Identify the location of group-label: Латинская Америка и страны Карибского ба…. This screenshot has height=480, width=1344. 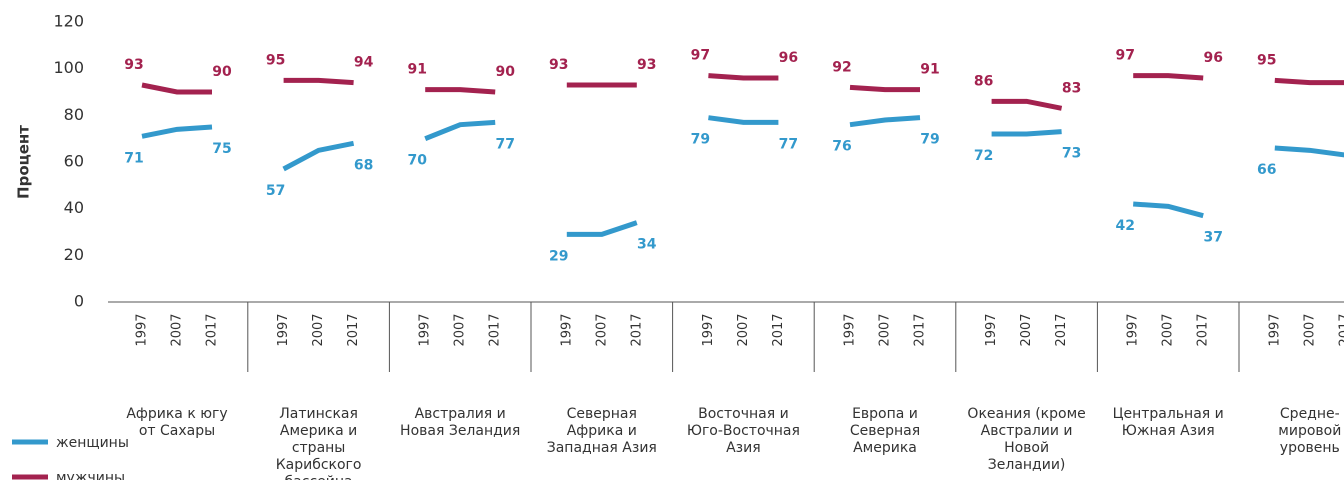
(318, 443).